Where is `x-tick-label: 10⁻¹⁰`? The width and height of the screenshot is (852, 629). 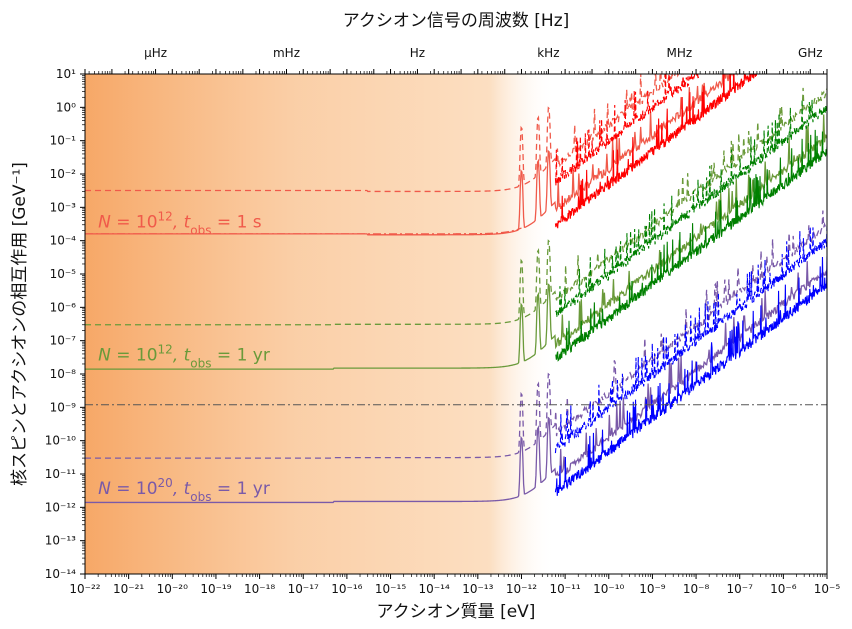 x-tick-label: 10⁻¹⁰ is located at coordinates (608, 589).